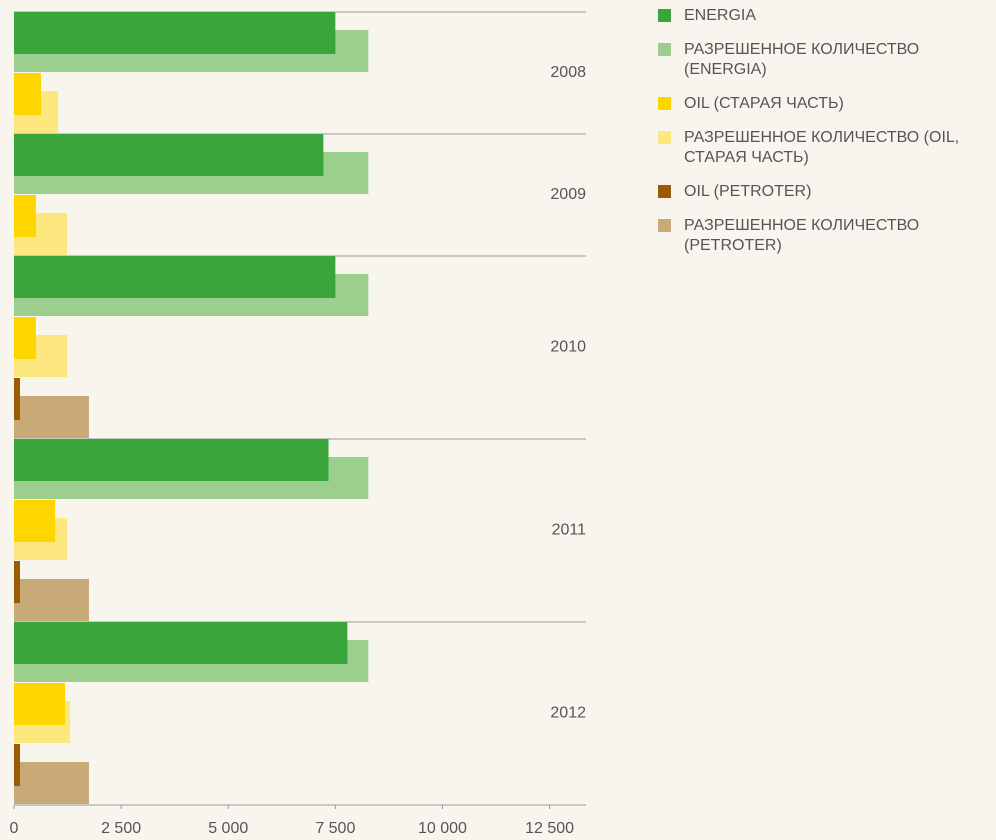 This screenshot has height=840, width=996. What do you see at coordinates (569, 530) in the screenshot?
I see `category-label: 2011` at bounding box center [569, 530].